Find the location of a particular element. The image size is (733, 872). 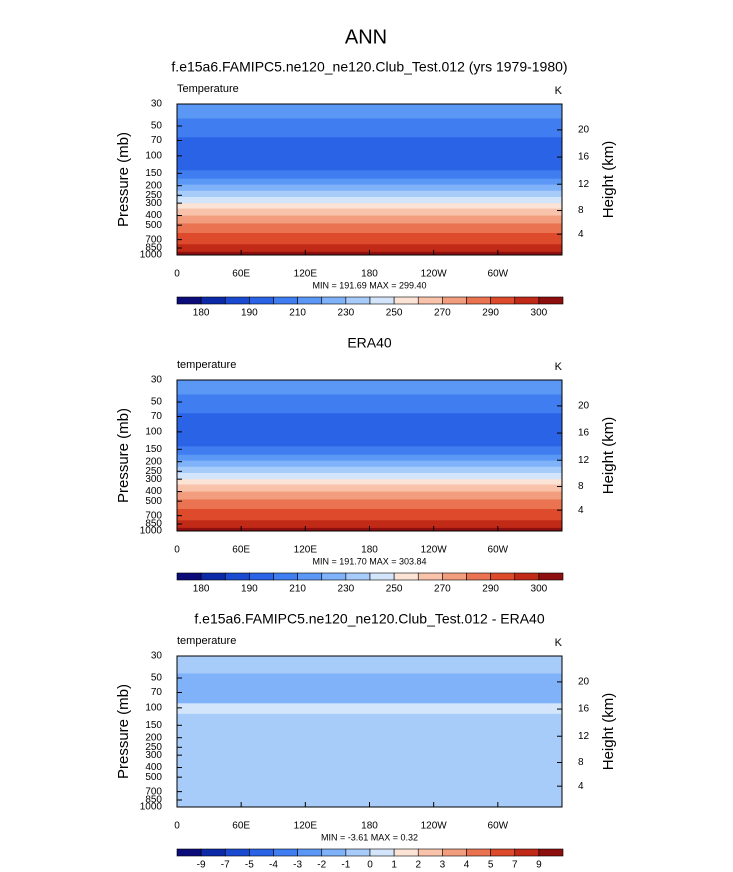

y-tick-label: 30 is located at coordinates (157, 104).